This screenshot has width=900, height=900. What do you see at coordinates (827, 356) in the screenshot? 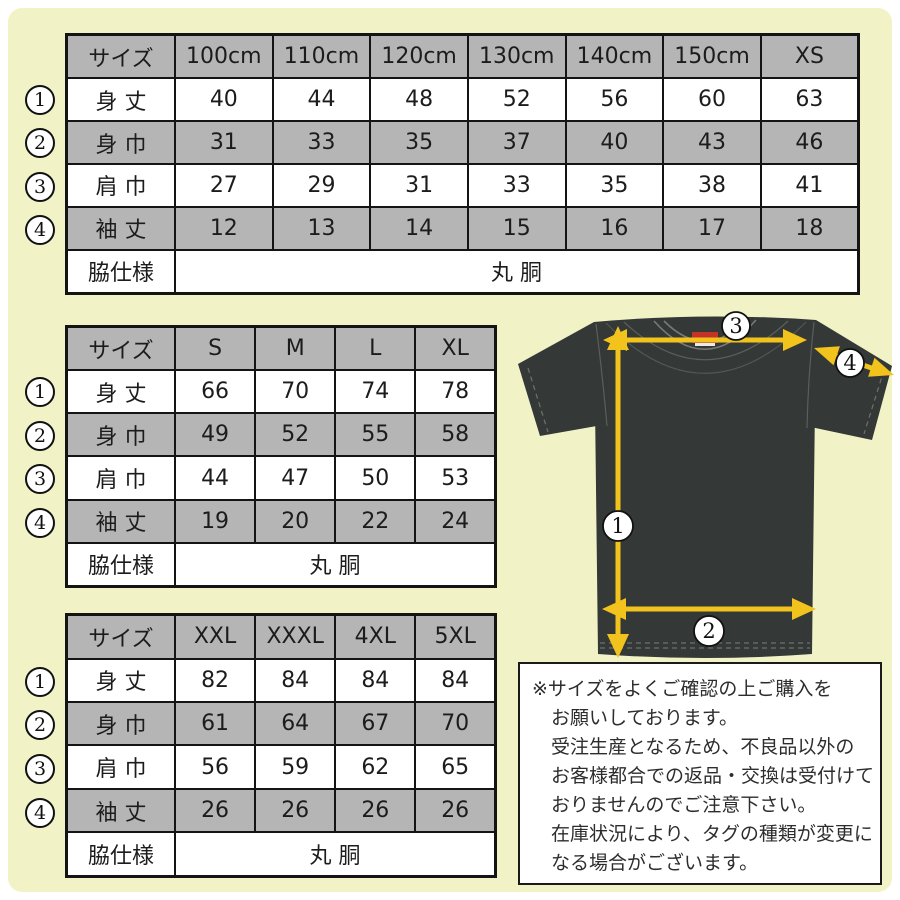
I see `arrowhead-upleft` at bounding box center [827, 356].